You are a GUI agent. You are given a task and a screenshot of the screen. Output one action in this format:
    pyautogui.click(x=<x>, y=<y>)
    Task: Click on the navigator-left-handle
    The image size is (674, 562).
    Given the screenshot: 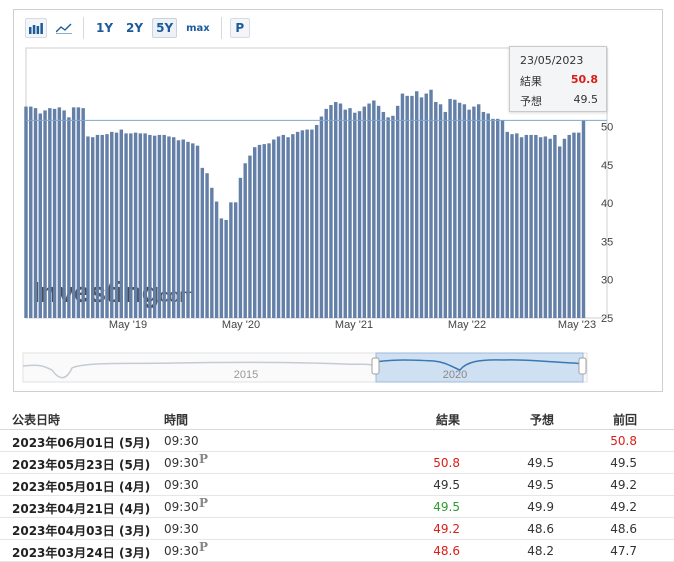 What is the action you would take?
    pyautogui.click(x=375, y=366)
    